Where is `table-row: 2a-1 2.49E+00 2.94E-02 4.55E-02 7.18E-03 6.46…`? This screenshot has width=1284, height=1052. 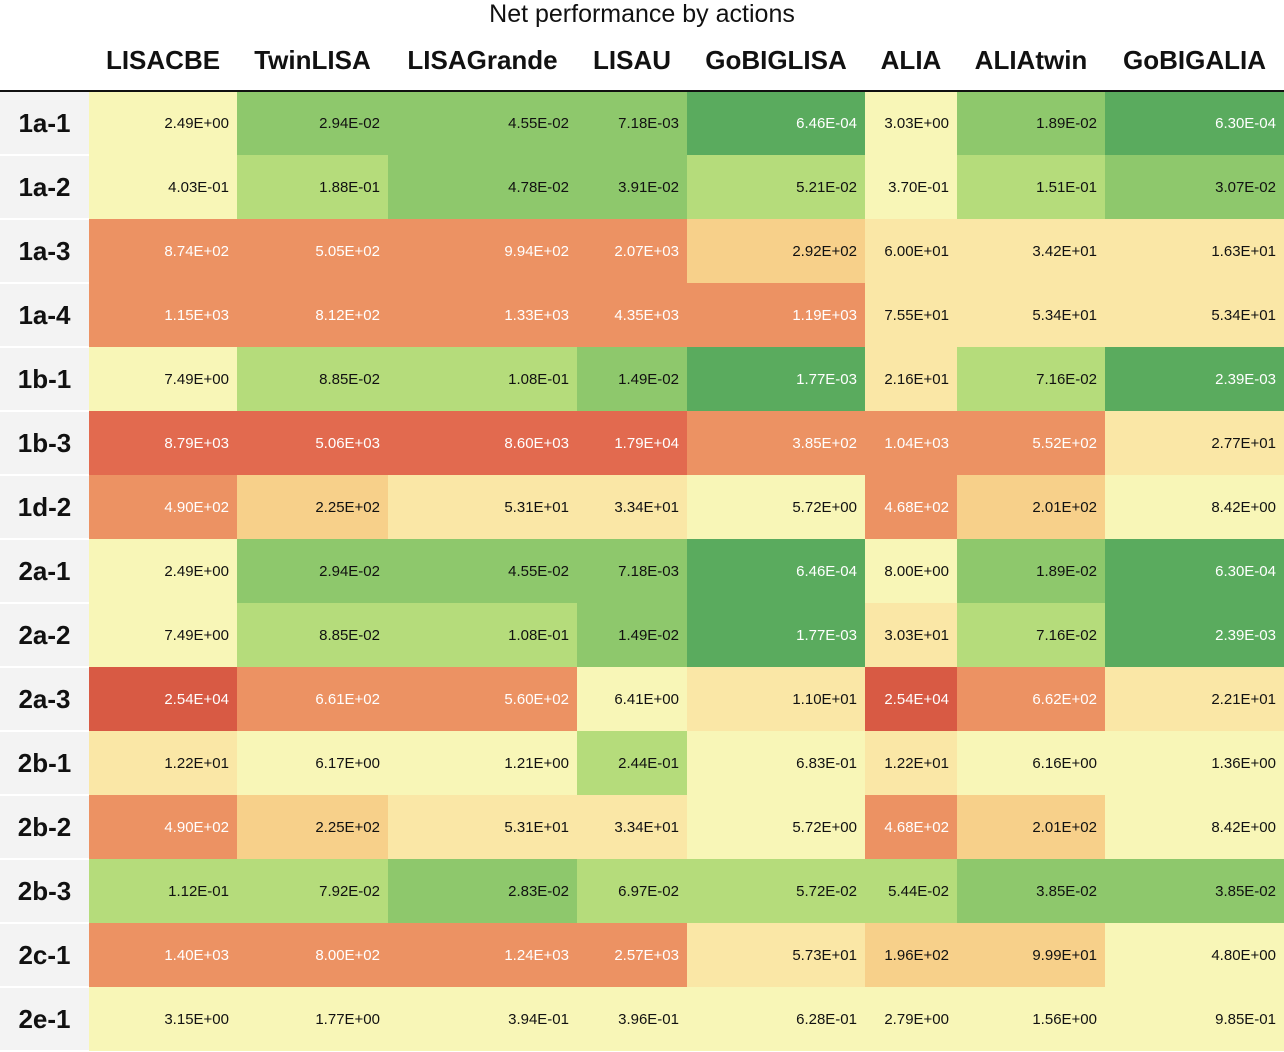
table-row: 2a-1 2.49E+00 2.94E-02 4.55E-02 7.18E-03 6.46… is located at coordinates (642, 571).